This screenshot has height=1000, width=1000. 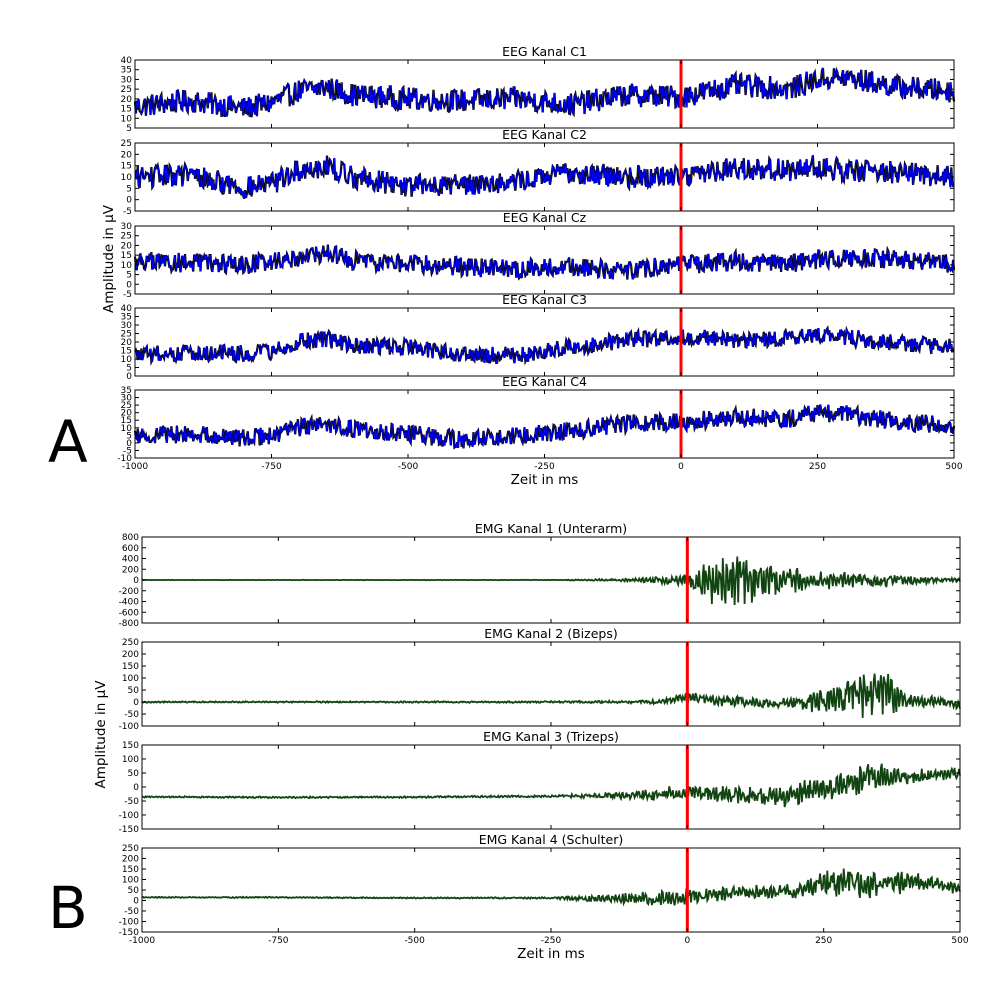 I want to click on y-tick-label: 400, so click(x=130, y=560).